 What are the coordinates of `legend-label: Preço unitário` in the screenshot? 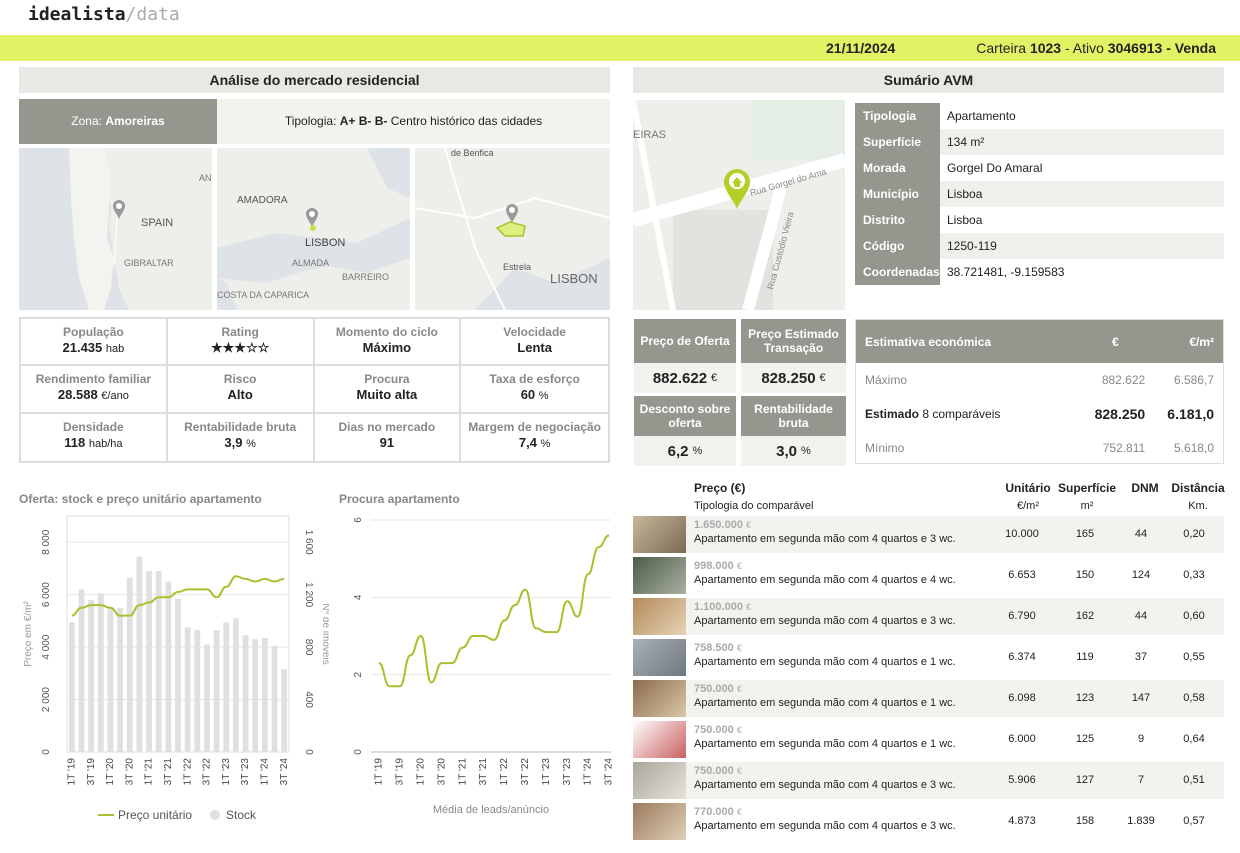 It's located at (155, 815).